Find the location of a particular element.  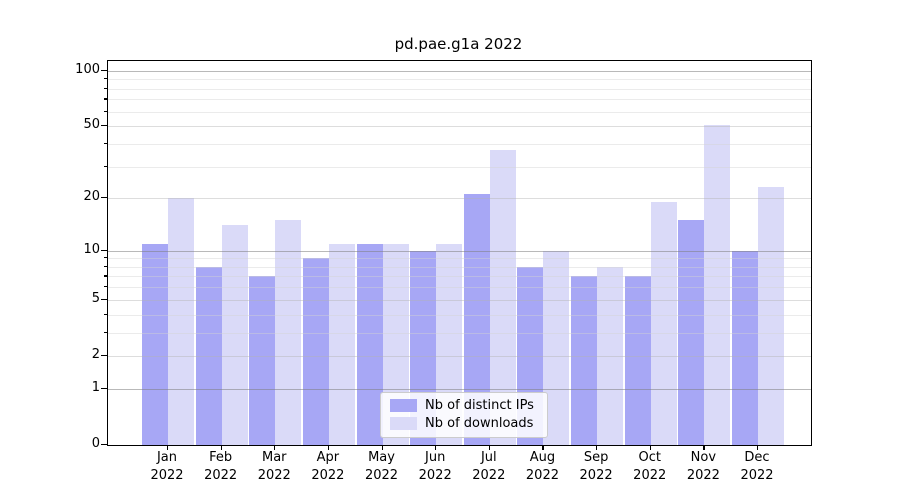

x-tick-mark-dec is located at coordinates (758, 447).